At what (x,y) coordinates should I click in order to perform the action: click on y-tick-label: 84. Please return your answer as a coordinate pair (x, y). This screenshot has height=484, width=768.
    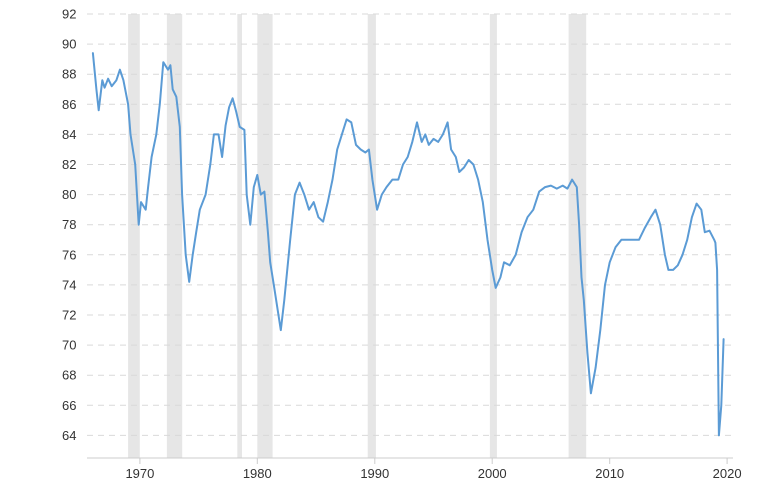
    Looking at the image, I should click on (69, 134).